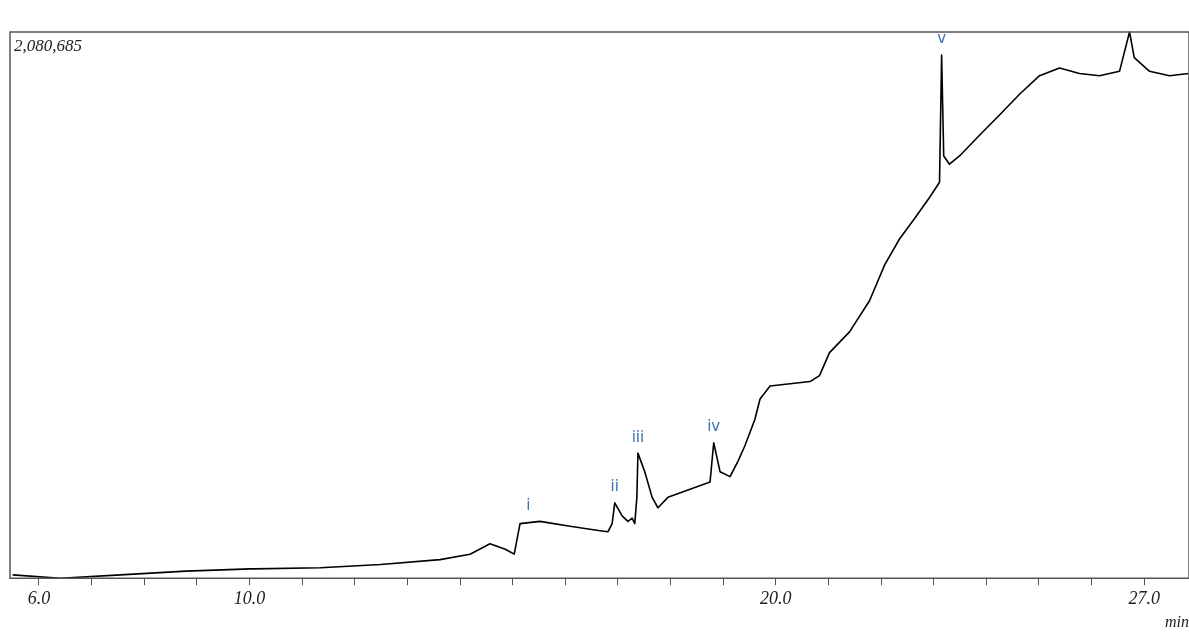 This screenshot has width=1189, height=632. I want to click on annotation: iv, so click(714, 426).